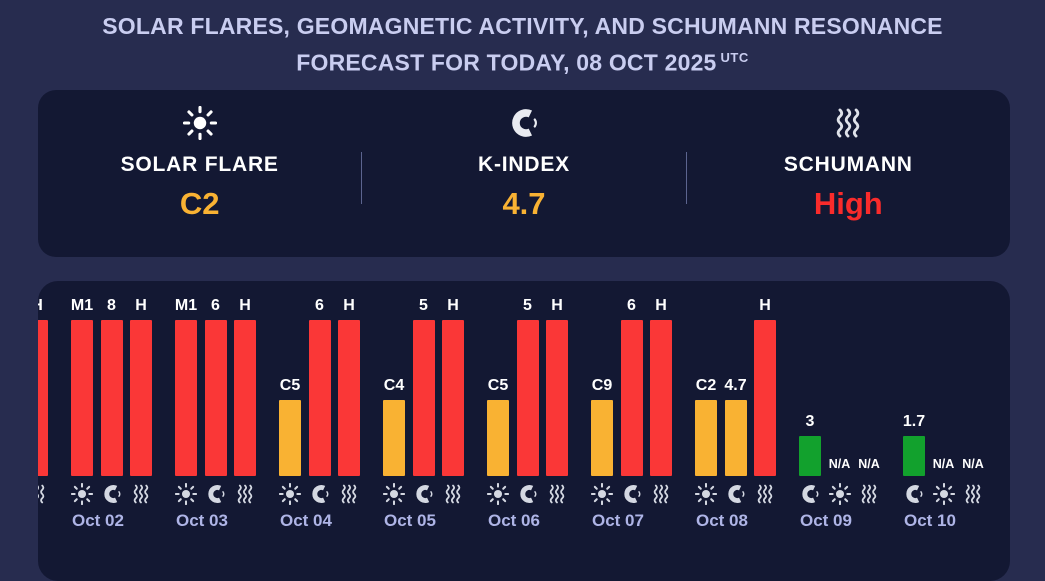 The height and width of the screenshot is (581, 1045). I want to click on oct-05-solar-flare-bar, so click(394, 438).